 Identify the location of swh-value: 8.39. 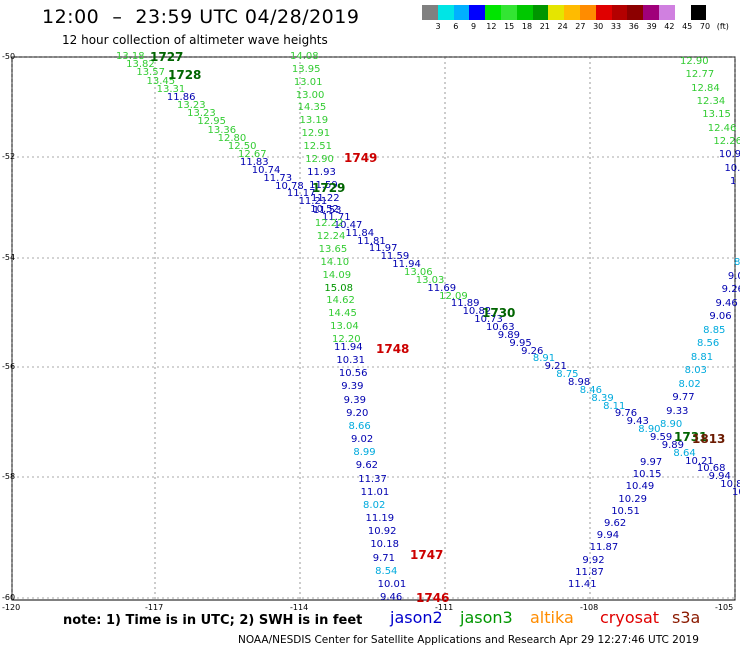
(602, 398).